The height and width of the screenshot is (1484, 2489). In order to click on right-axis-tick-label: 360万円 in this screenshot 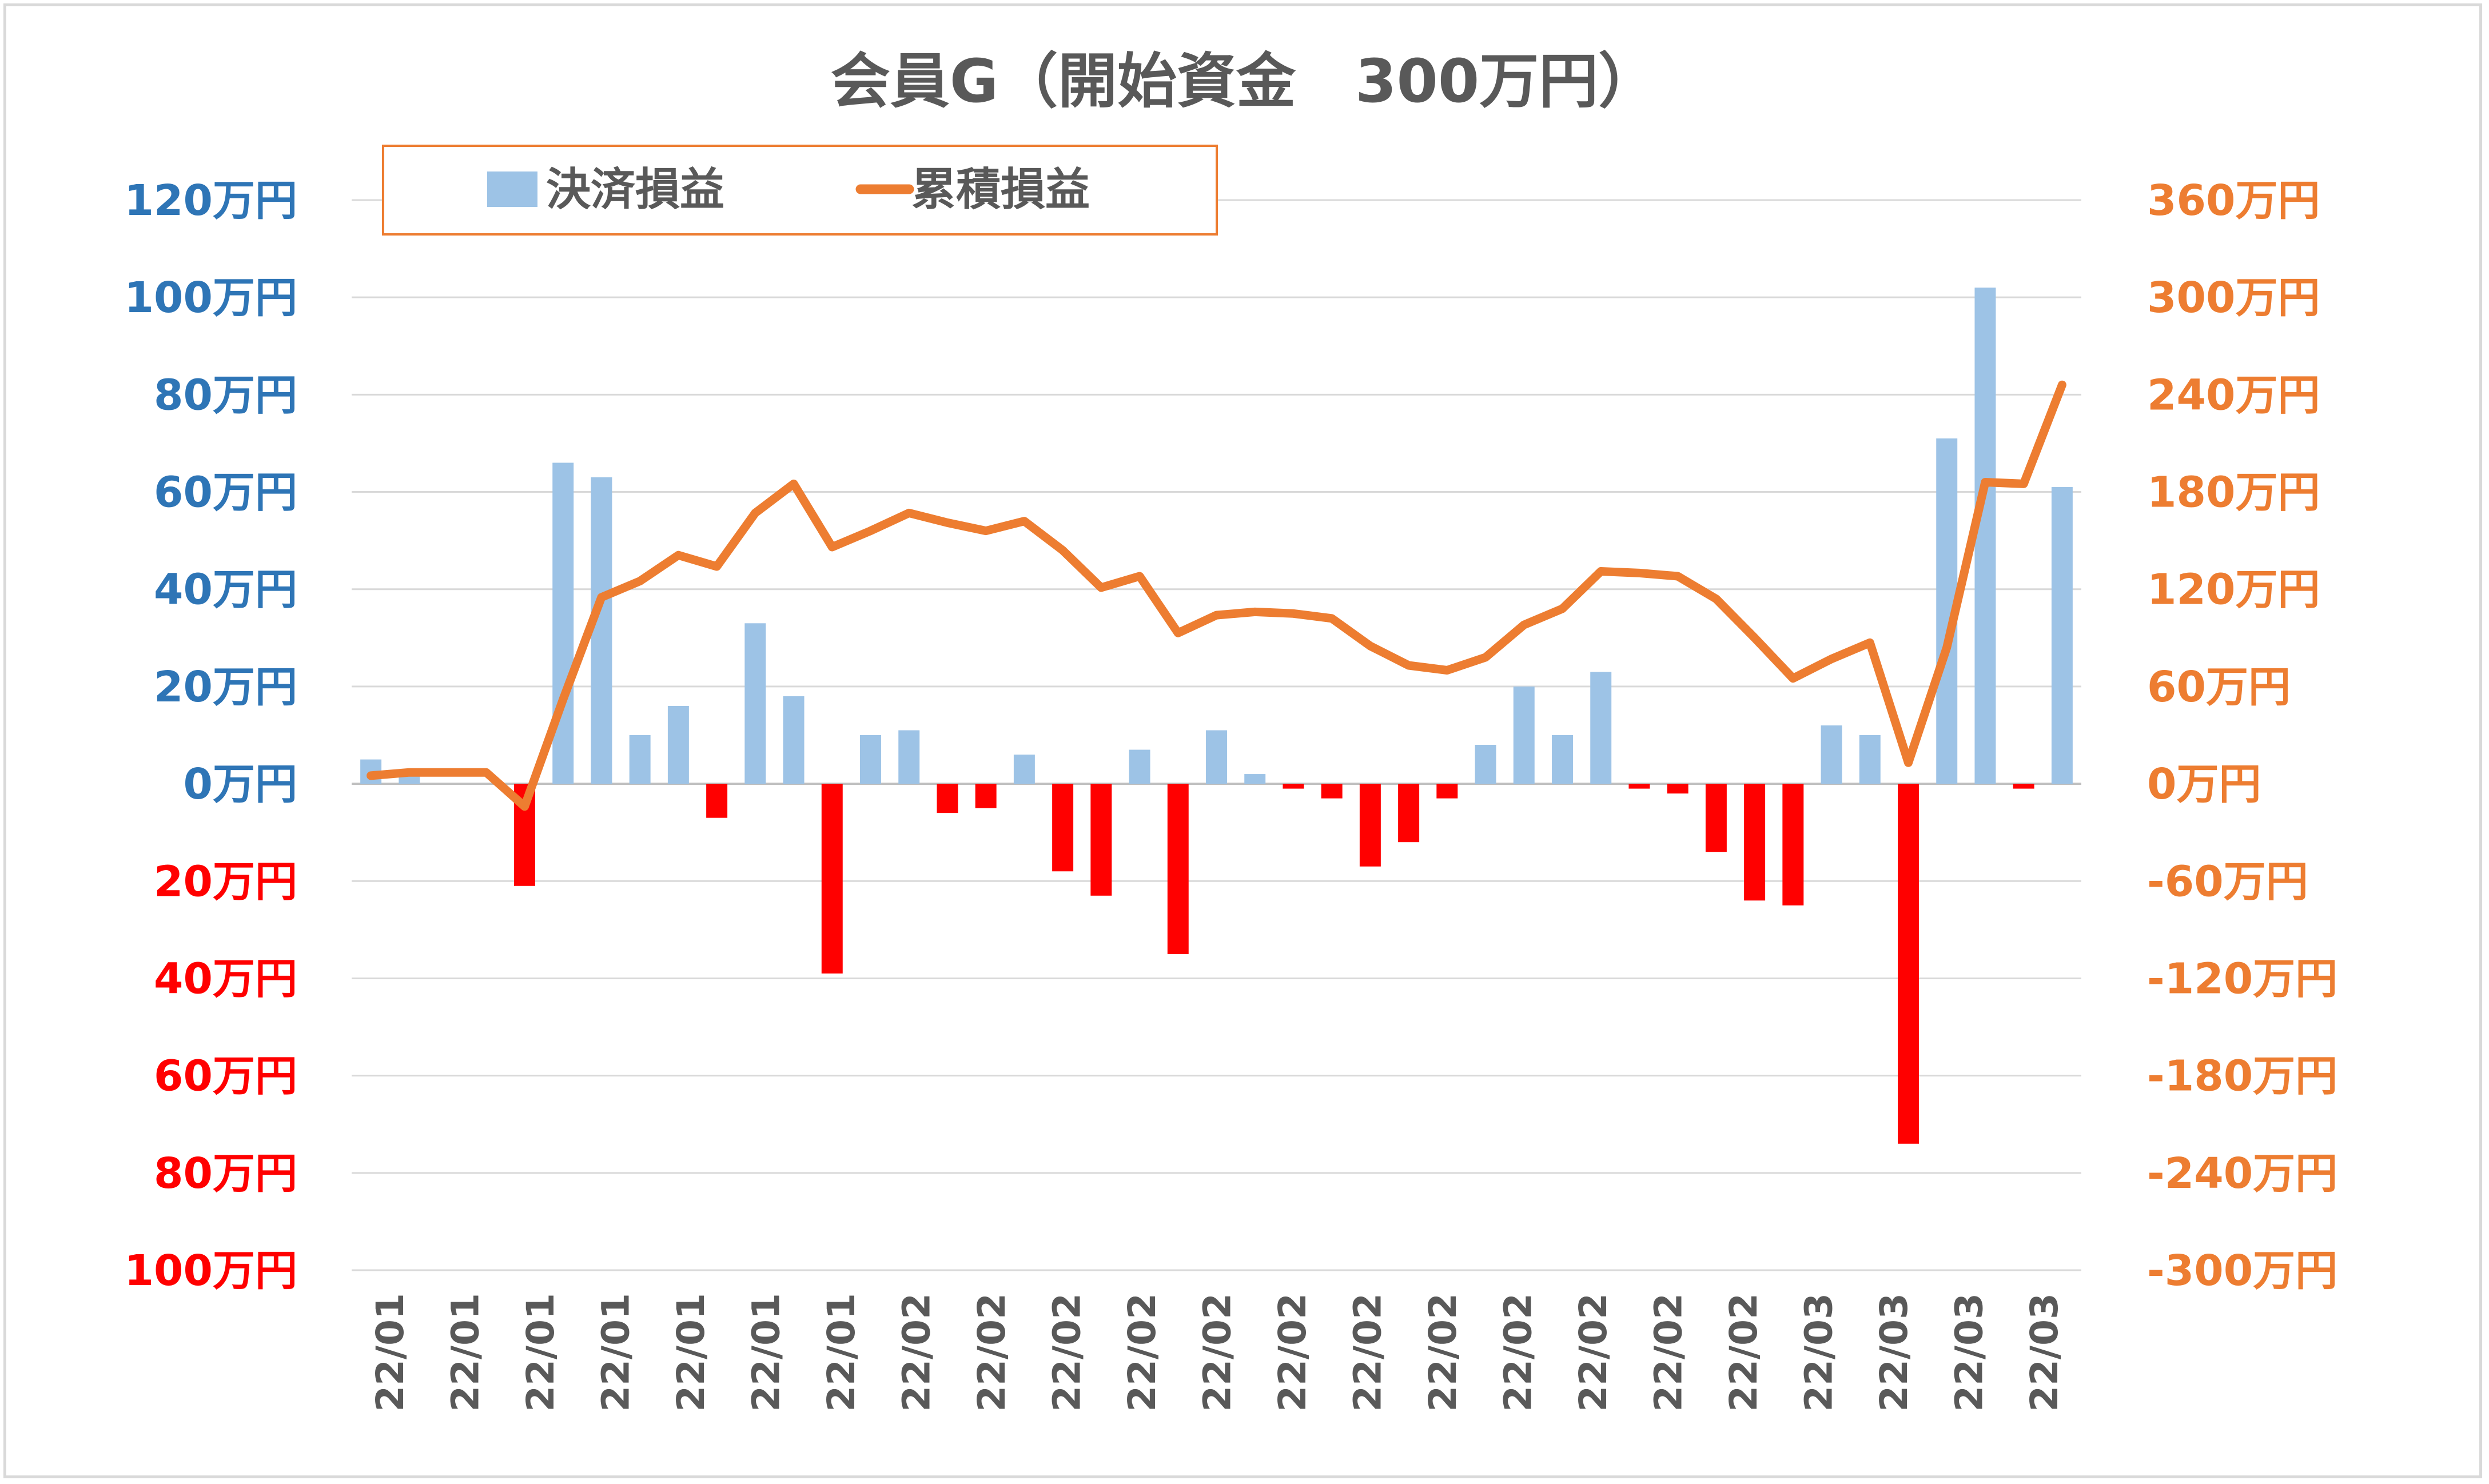, I will do `click(2233, 200)`.